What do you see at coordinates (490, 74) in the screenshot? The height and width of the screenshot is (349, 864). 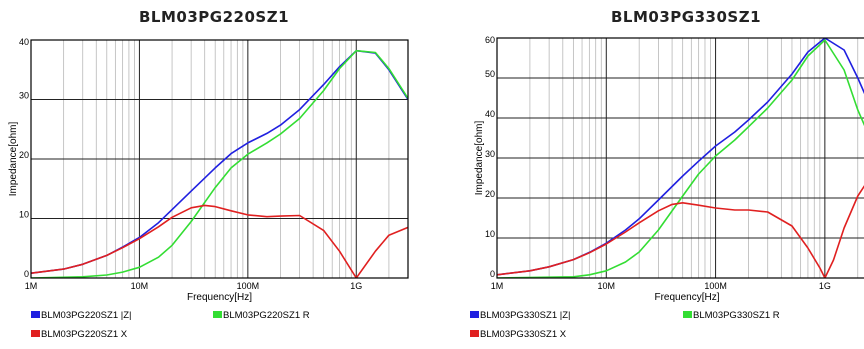 I see `y-tick-label: 50` at bounding box center [490, 74].